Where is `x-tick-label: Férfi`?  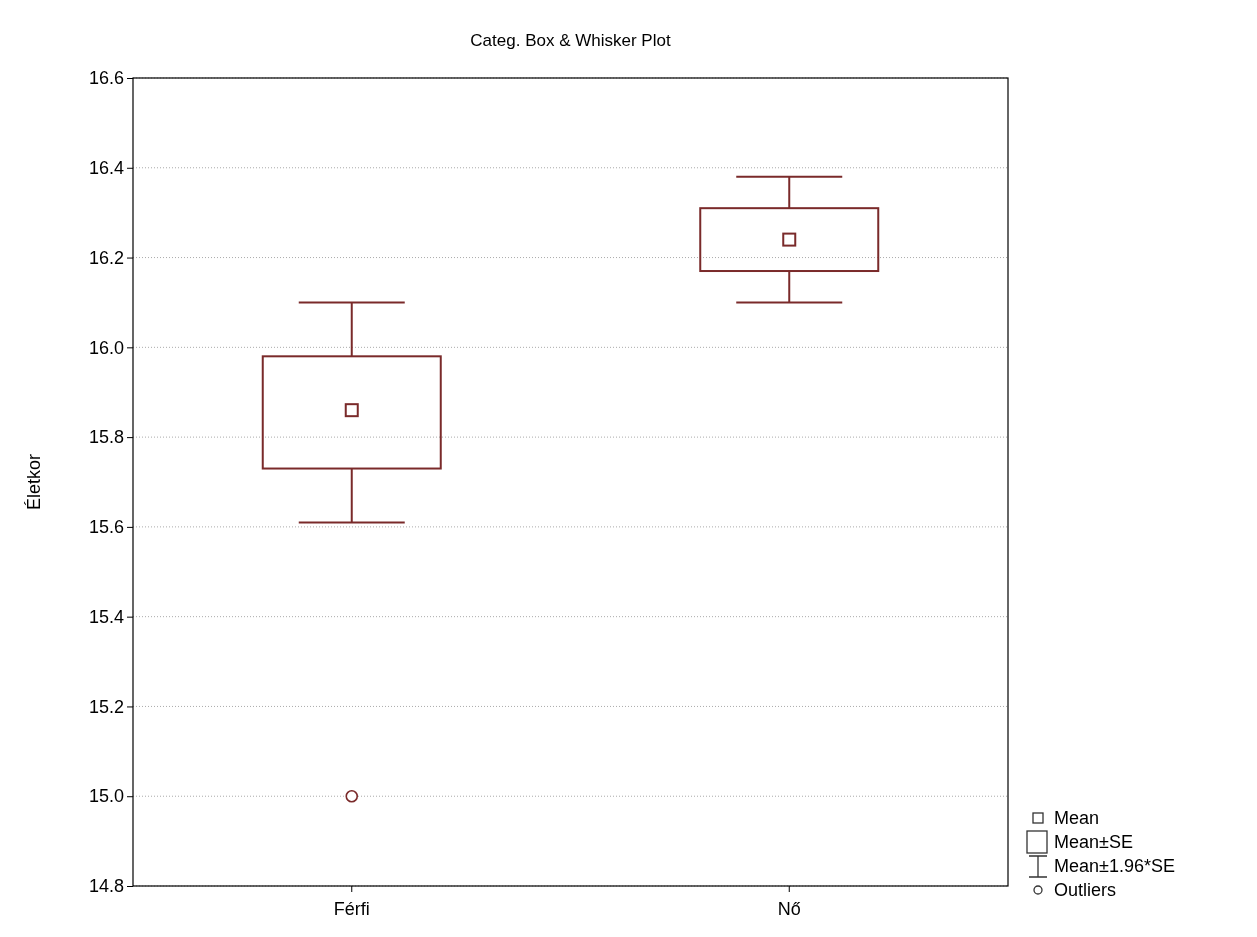 x-tick-label: Férfi is located at coordinates (351, 908).